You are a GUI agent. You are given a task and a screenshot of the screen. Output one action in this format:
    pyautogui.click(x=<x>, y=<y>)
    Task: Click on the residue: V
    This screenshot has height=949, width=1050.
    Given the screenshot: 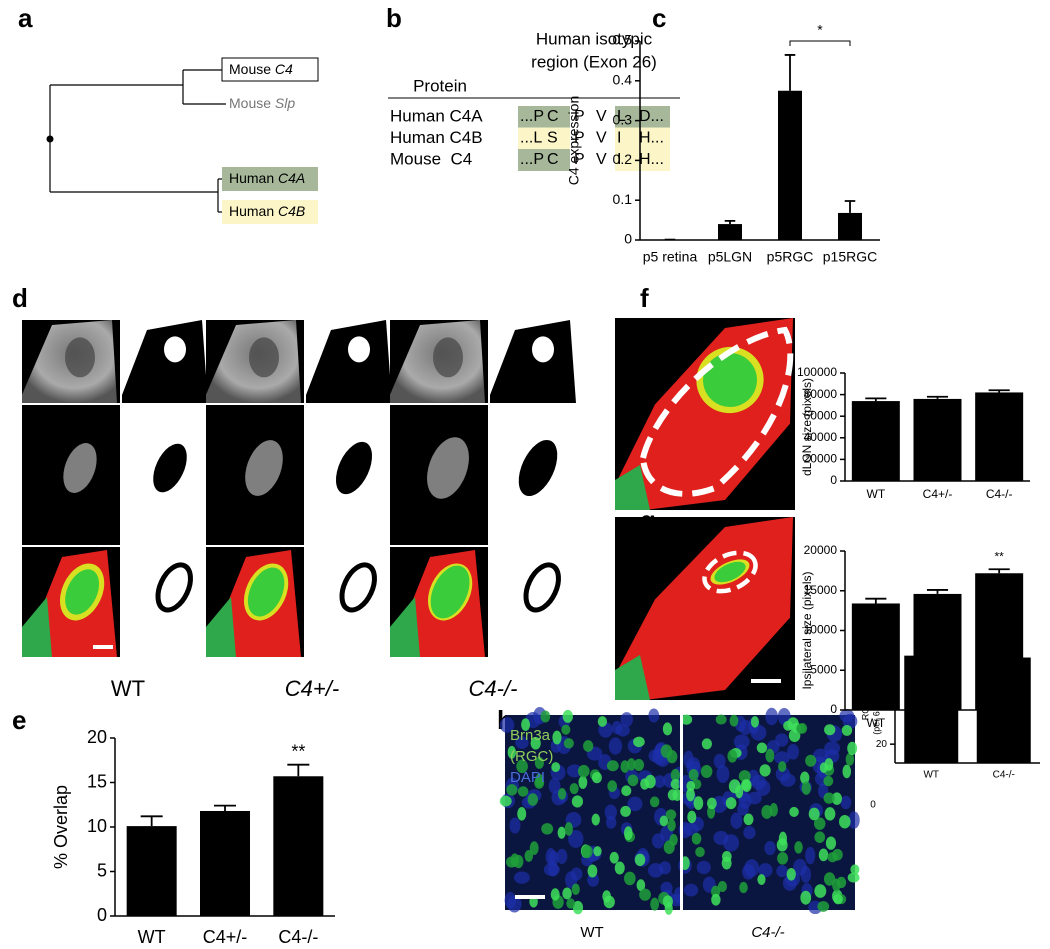 What is the action you would take?
    pyautogui.click(x=601, y=138)
    